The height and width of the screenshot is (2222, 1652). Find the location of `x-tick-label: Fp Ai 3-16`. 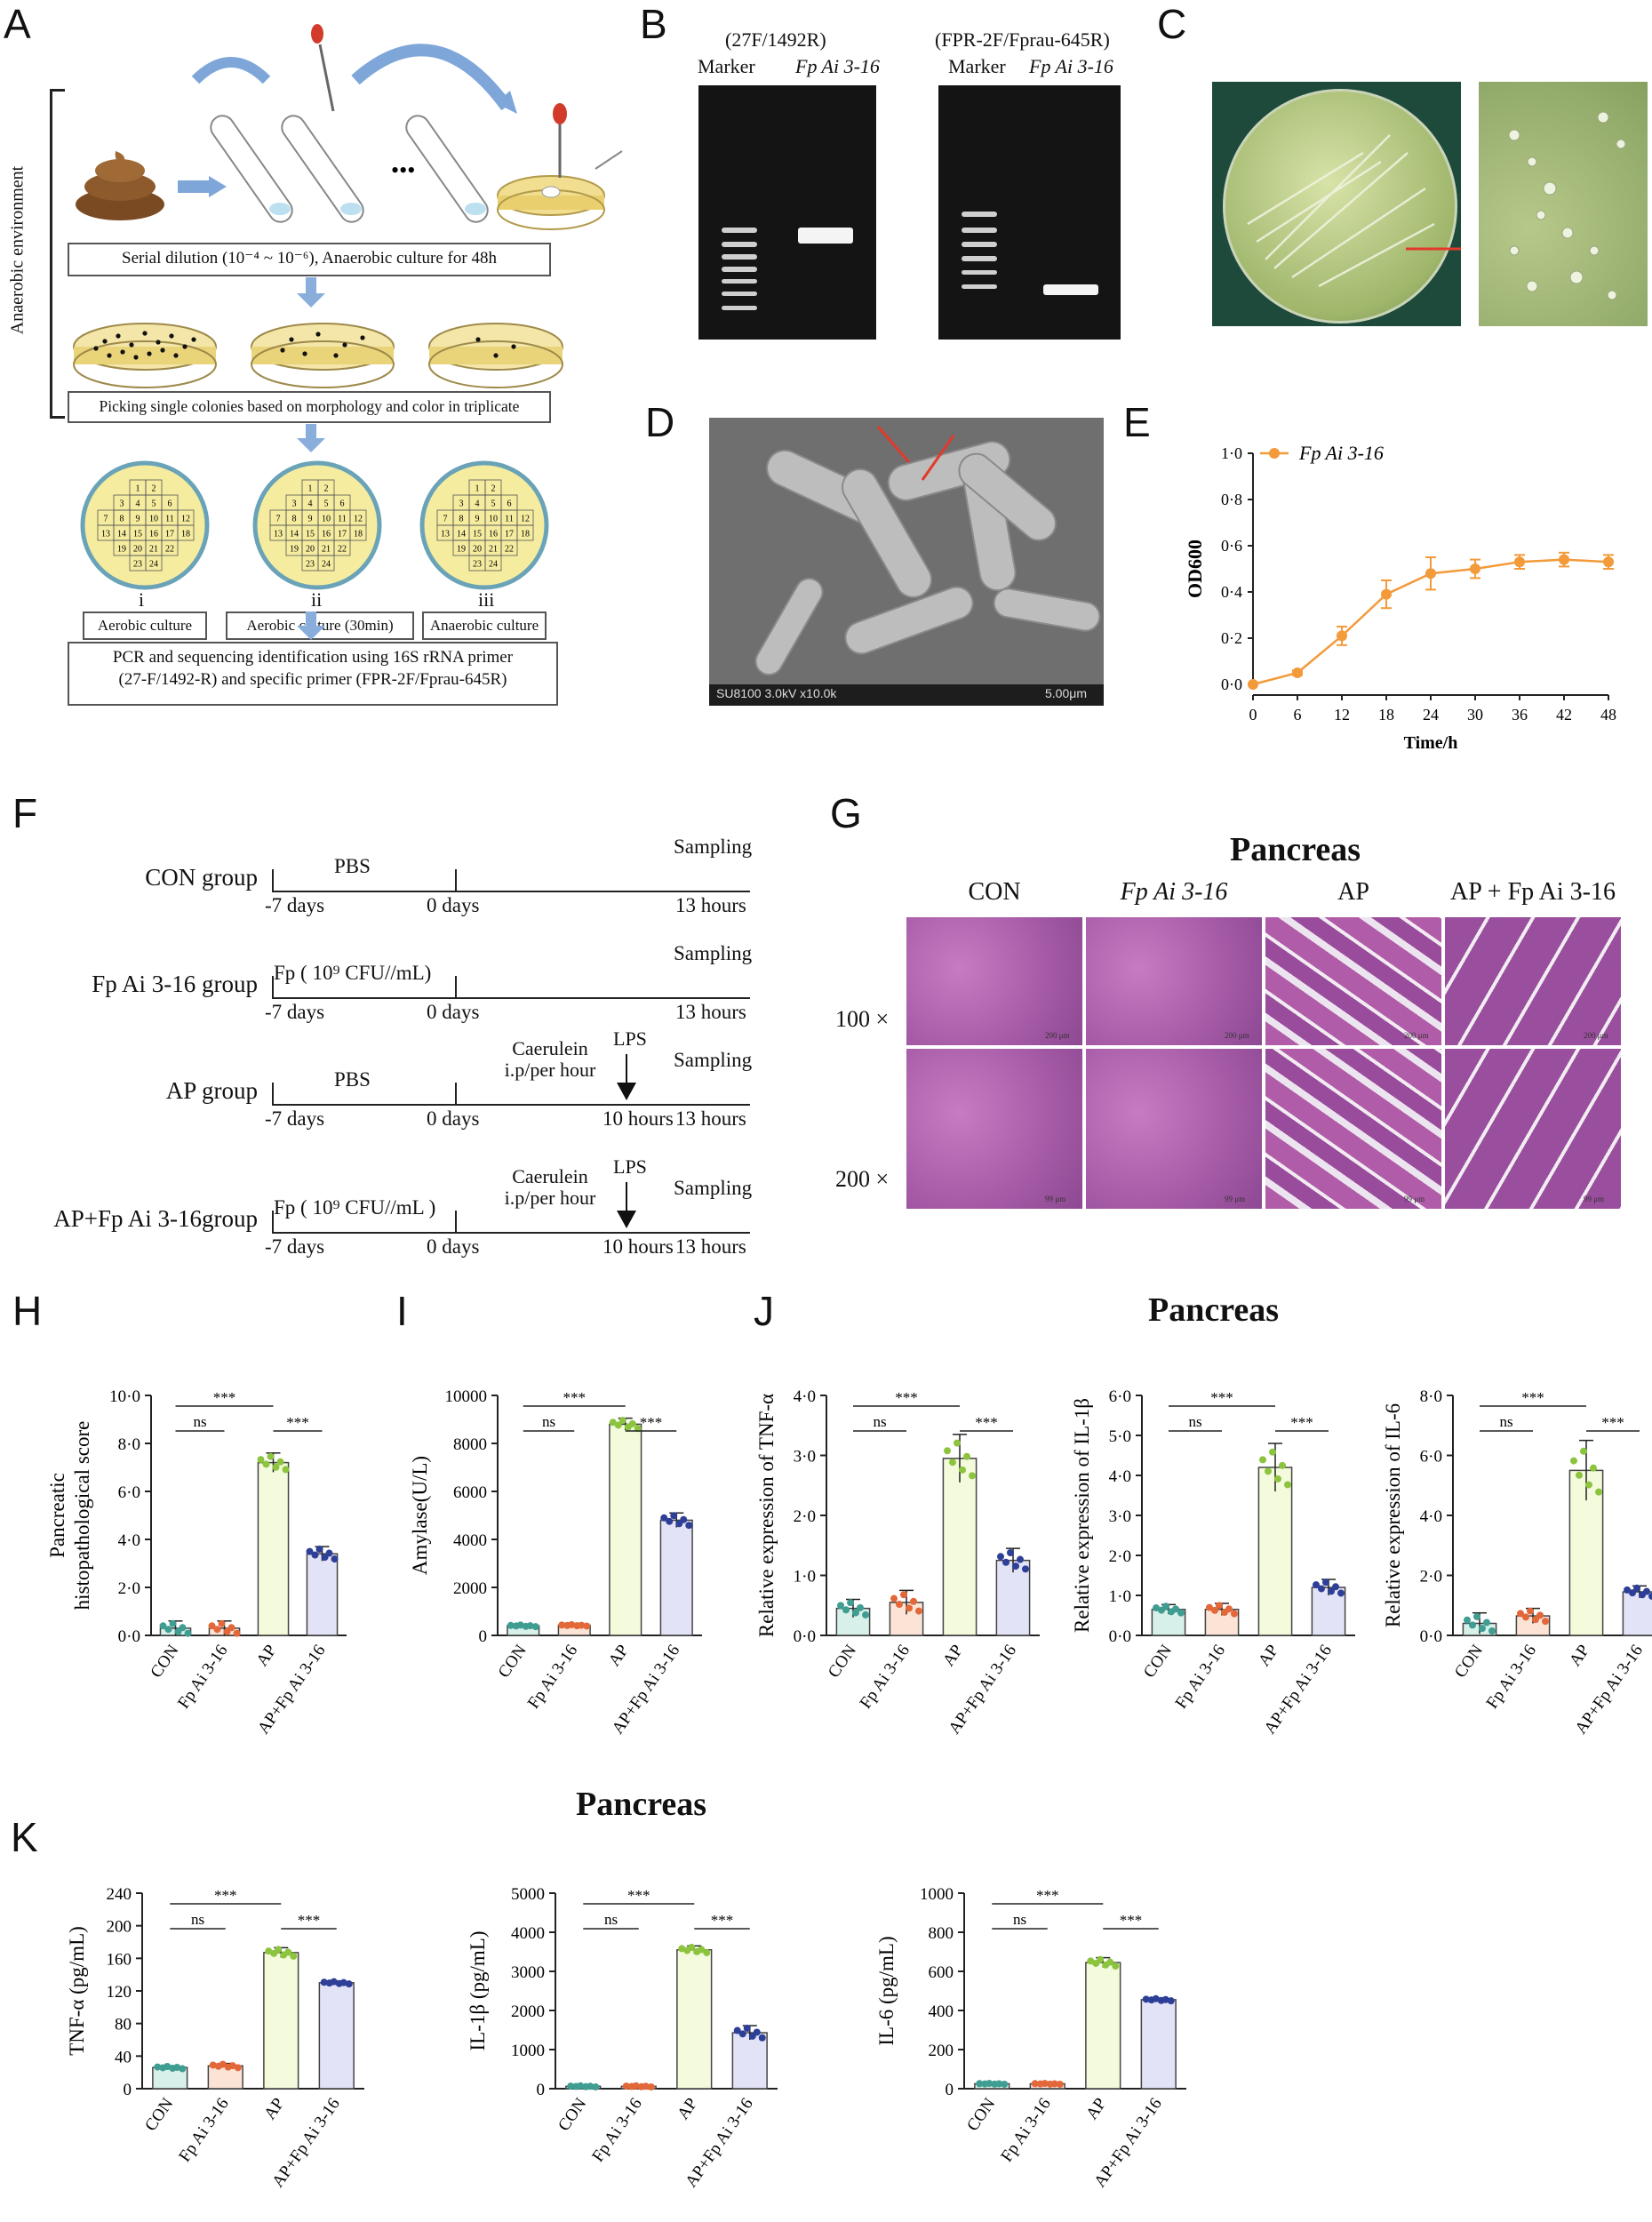

x-tick-label: Fp Ai 3-16 is located at coordinates (1511, 1677).